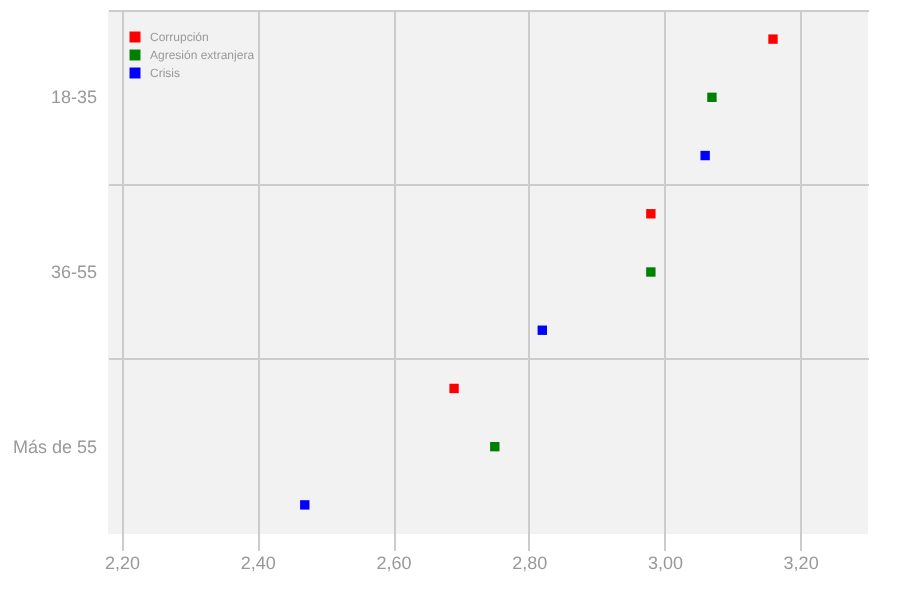 The image size is (920, 614). Describe the element at coordinates (123, 563) in the screenshot. I see `x-tick-label: 2,20` at that location.